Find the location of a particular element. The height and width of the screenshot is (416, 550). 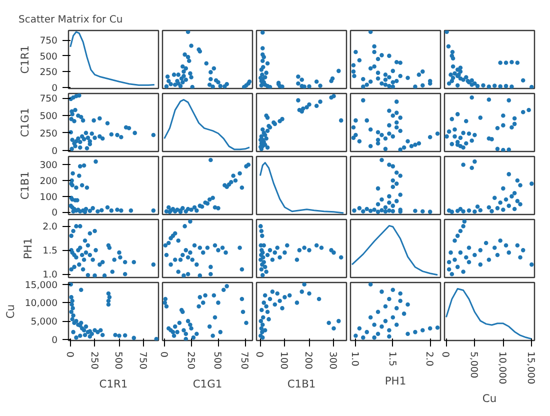

x-tick-label: 15,000 is located at coordinates (530, 368).